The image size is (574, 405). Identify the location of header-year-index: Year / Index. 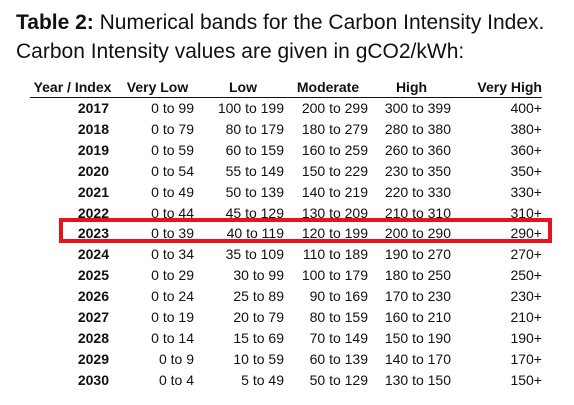
(72, 88).